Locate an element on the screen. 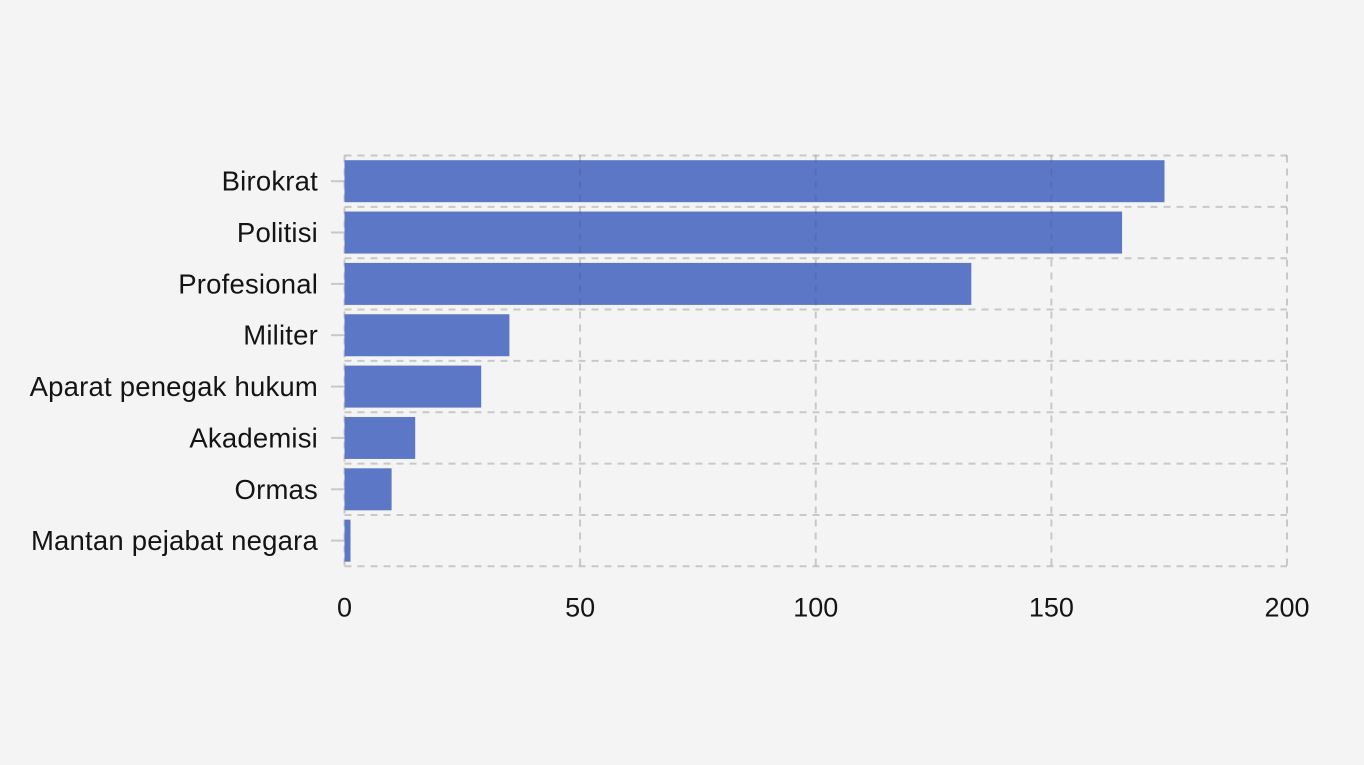 This screenshot has height=765, width=1364. svg-text: 0 is located at coordinates (344, 608).